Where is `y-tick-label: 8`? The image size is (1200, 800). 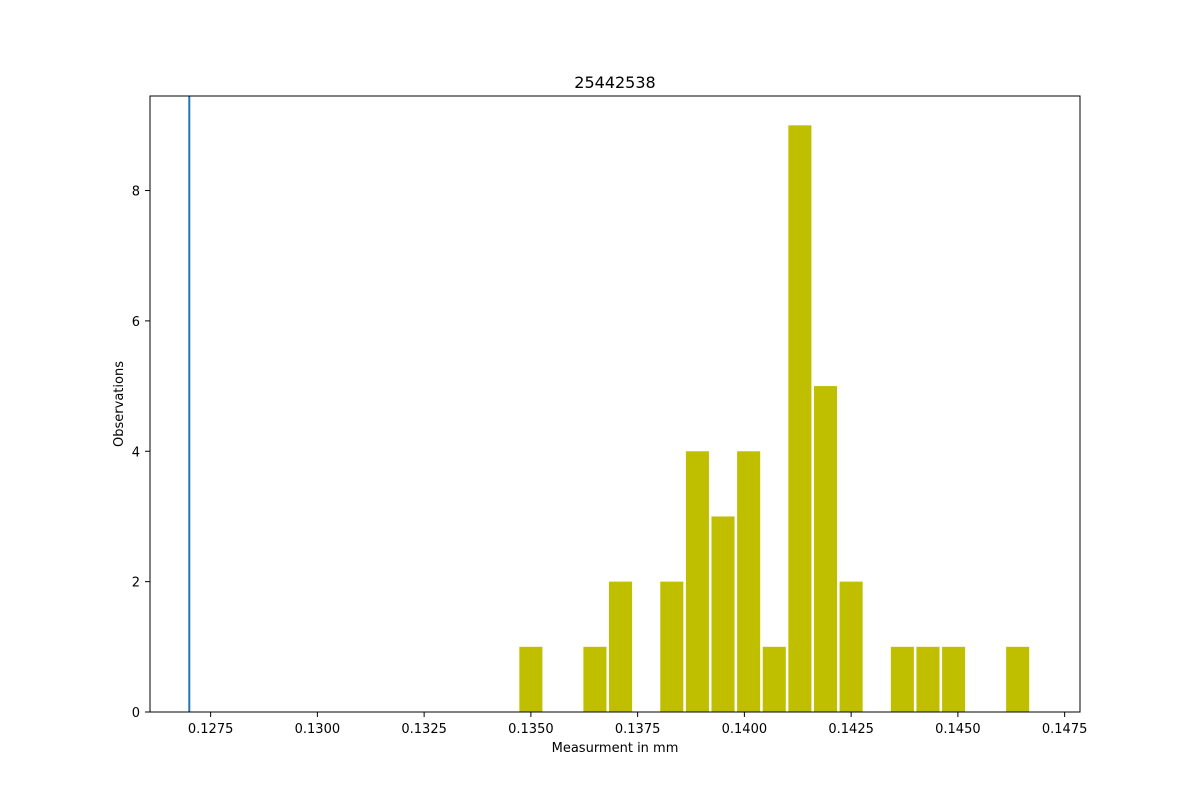
y-tick-label: 8 is located at coordinates (136, 192).